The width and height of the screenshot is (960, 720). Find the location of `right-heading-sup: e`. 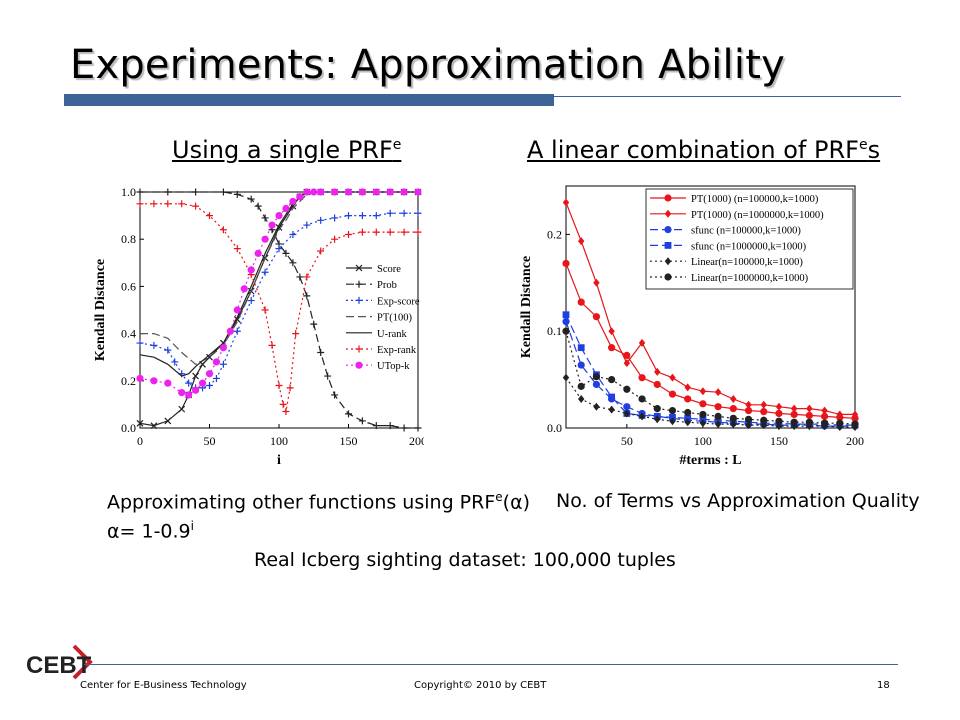

right-heading-sup: e is located at coordinates (863, 145).